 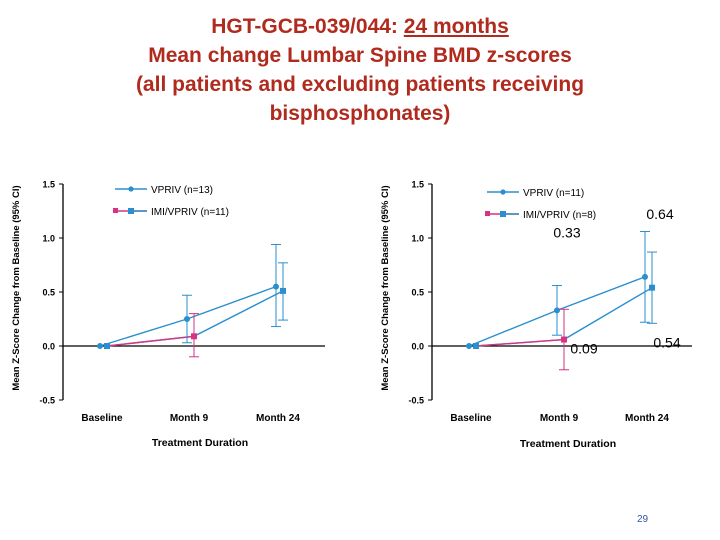 What do you see at coordinates (456, 26) in the screenshot?
I see `title-duration: 24 months` at bounding box center [456, 26].